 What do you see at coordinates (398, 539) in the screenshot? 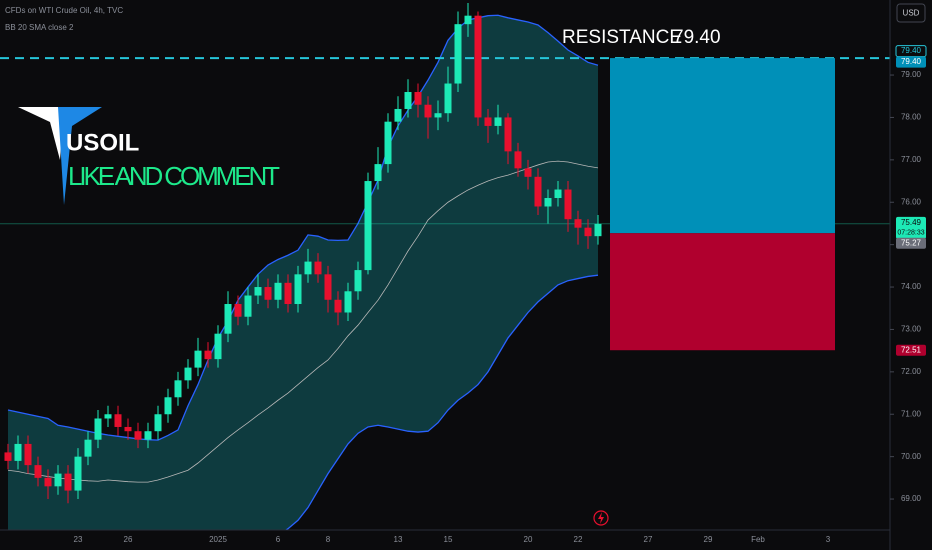
I see `x-tick-label: 13` at bounding box center [398, 539].